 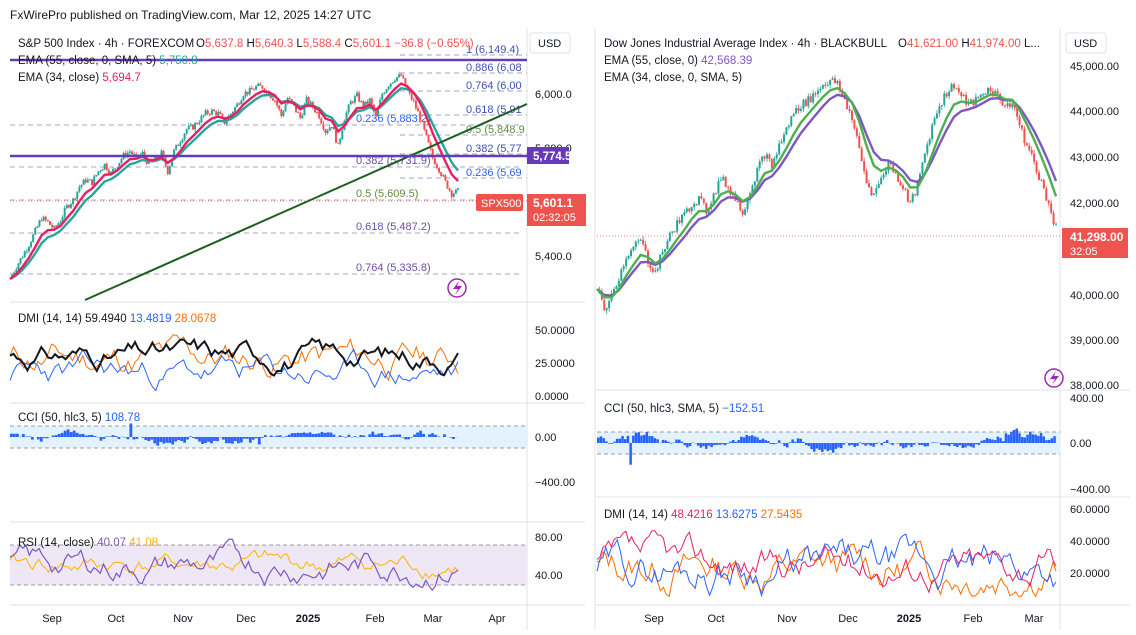 What do you see at coordinates (555, 331) in the screenshot?
I see `dmi-tick-label: 50.0000` at bounding box center [555, 331].